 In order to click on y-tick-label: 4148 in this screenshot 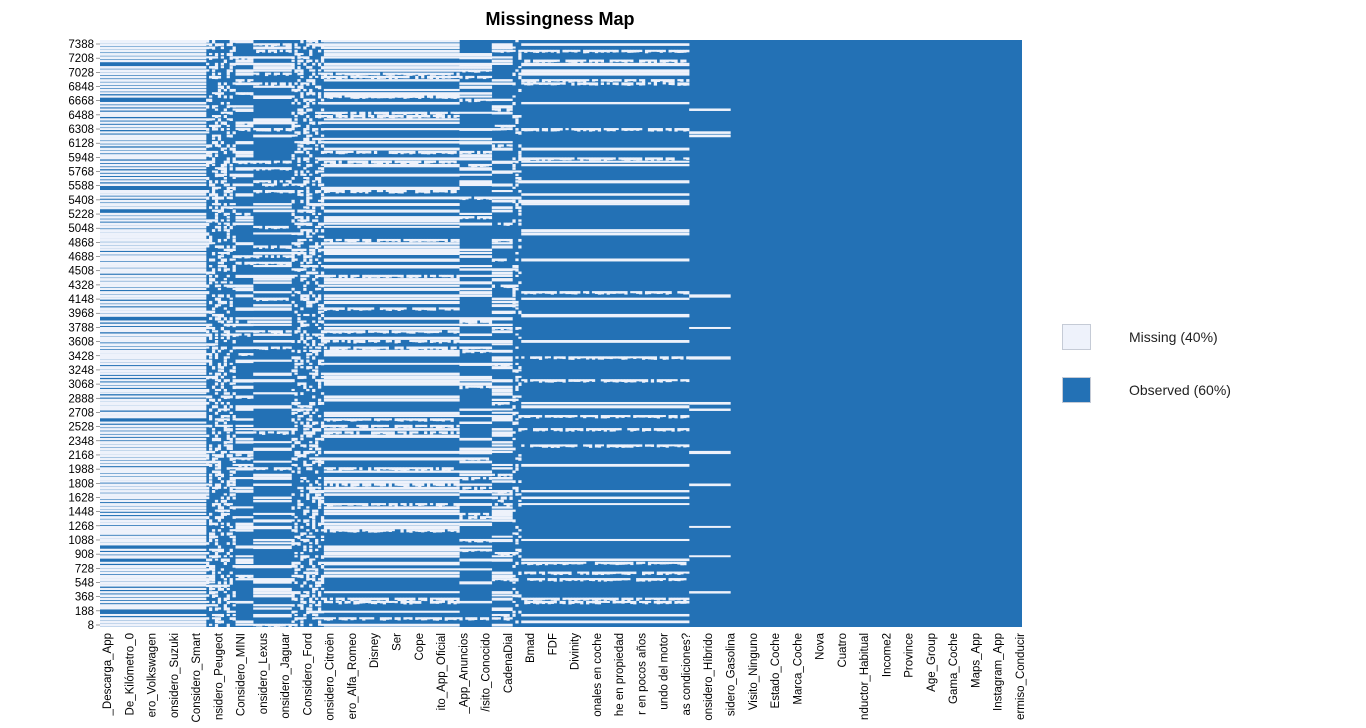, I will do `click(81, 300)`.